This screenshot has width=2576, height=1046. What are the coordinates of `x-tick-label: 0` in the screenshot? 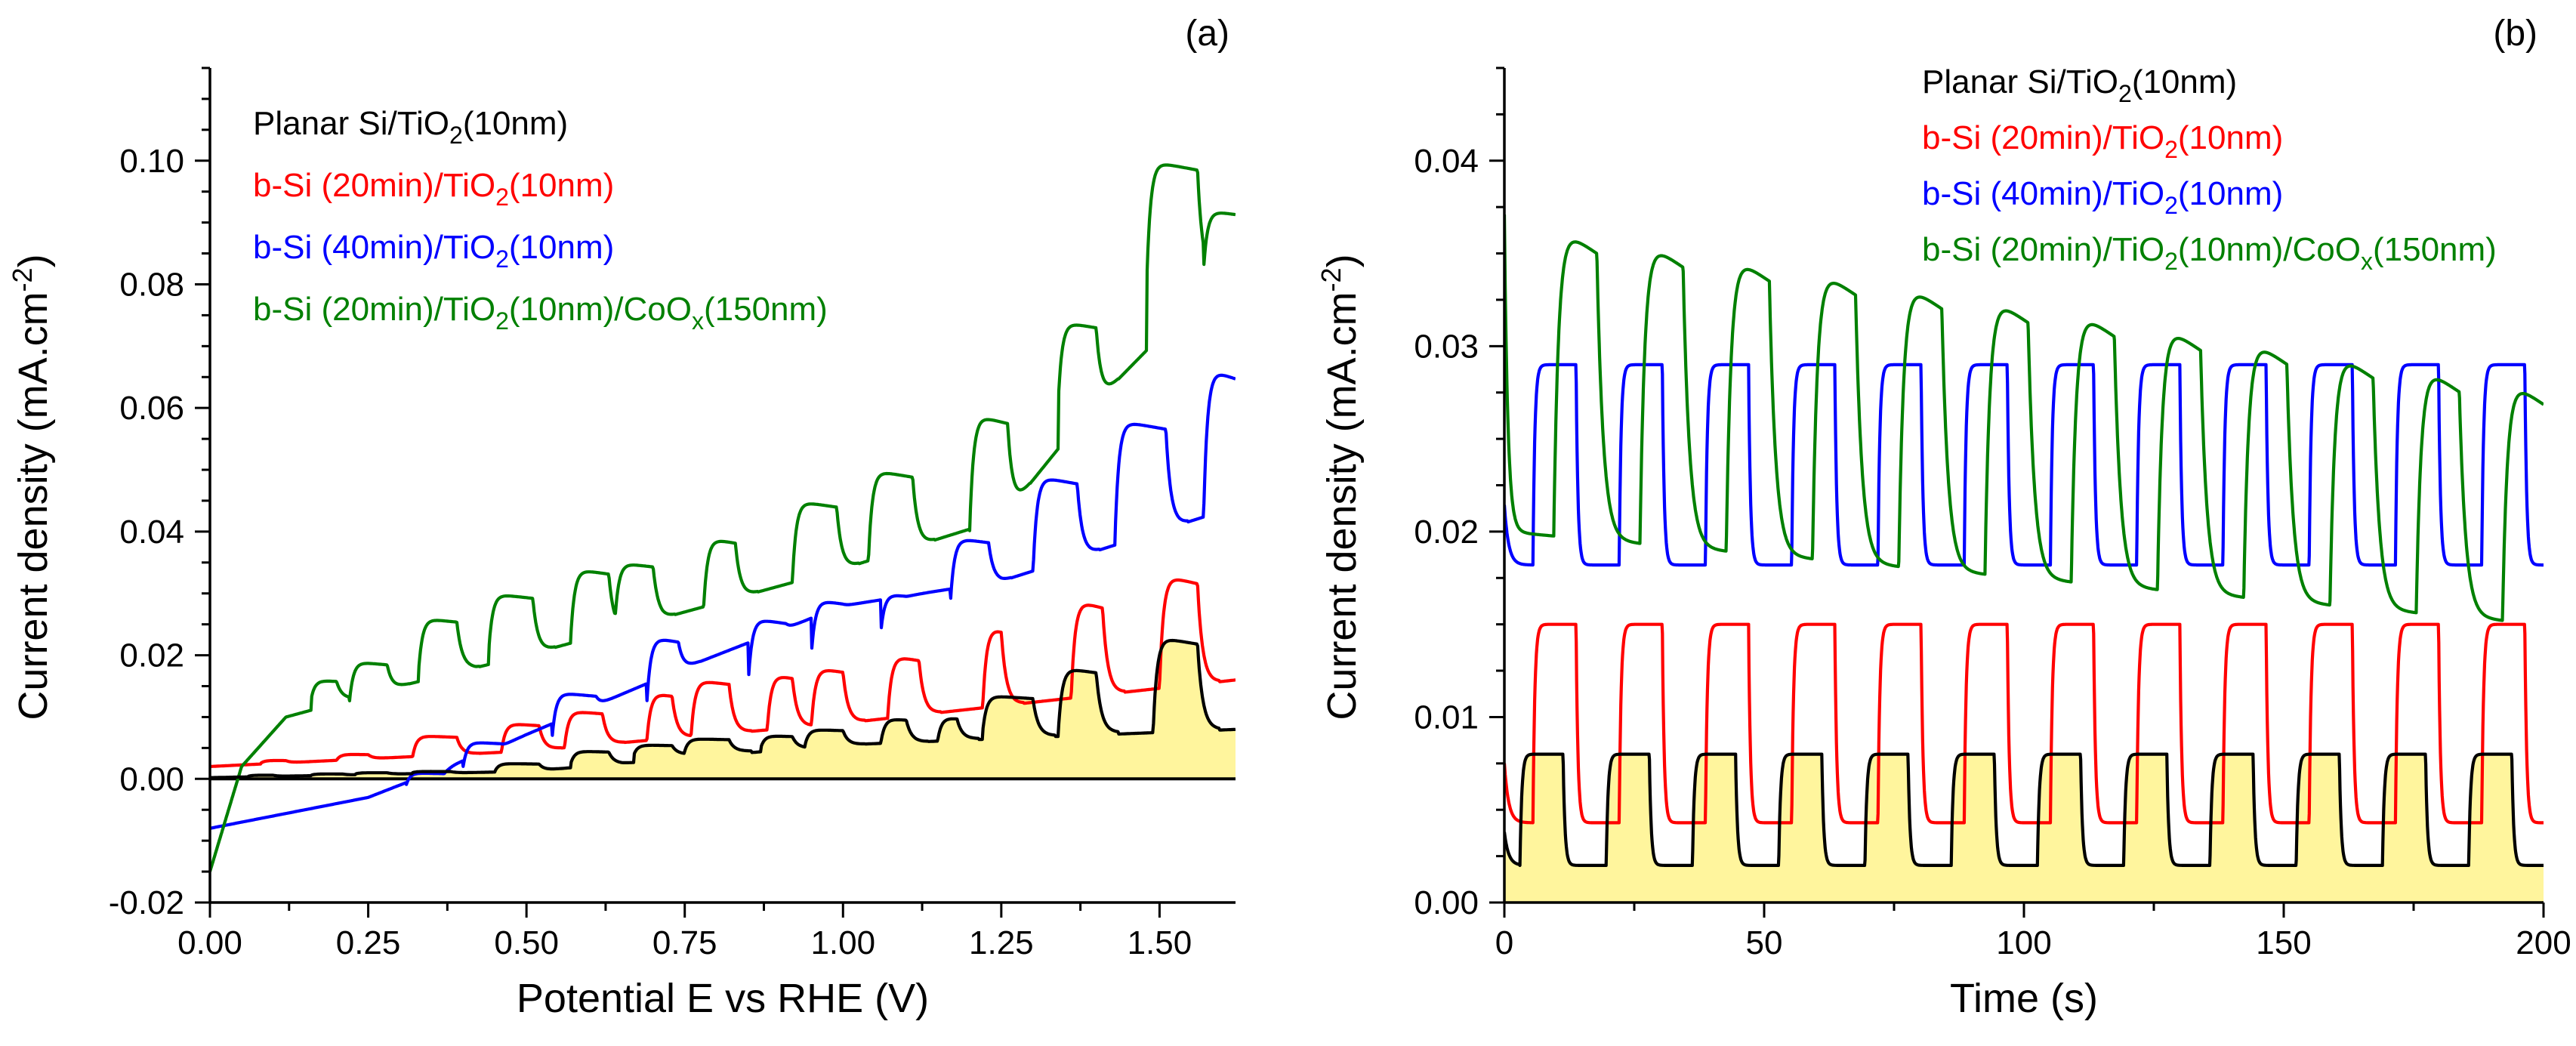 It's located at (1504, 942).